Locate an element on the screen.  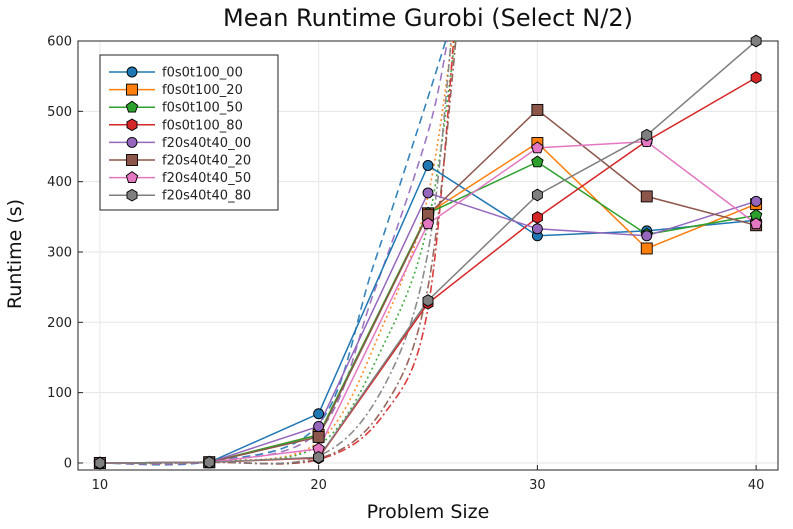
legend-entry-f0s0t100_80: f0s0t100_80 is located at coordinates (202, 125).